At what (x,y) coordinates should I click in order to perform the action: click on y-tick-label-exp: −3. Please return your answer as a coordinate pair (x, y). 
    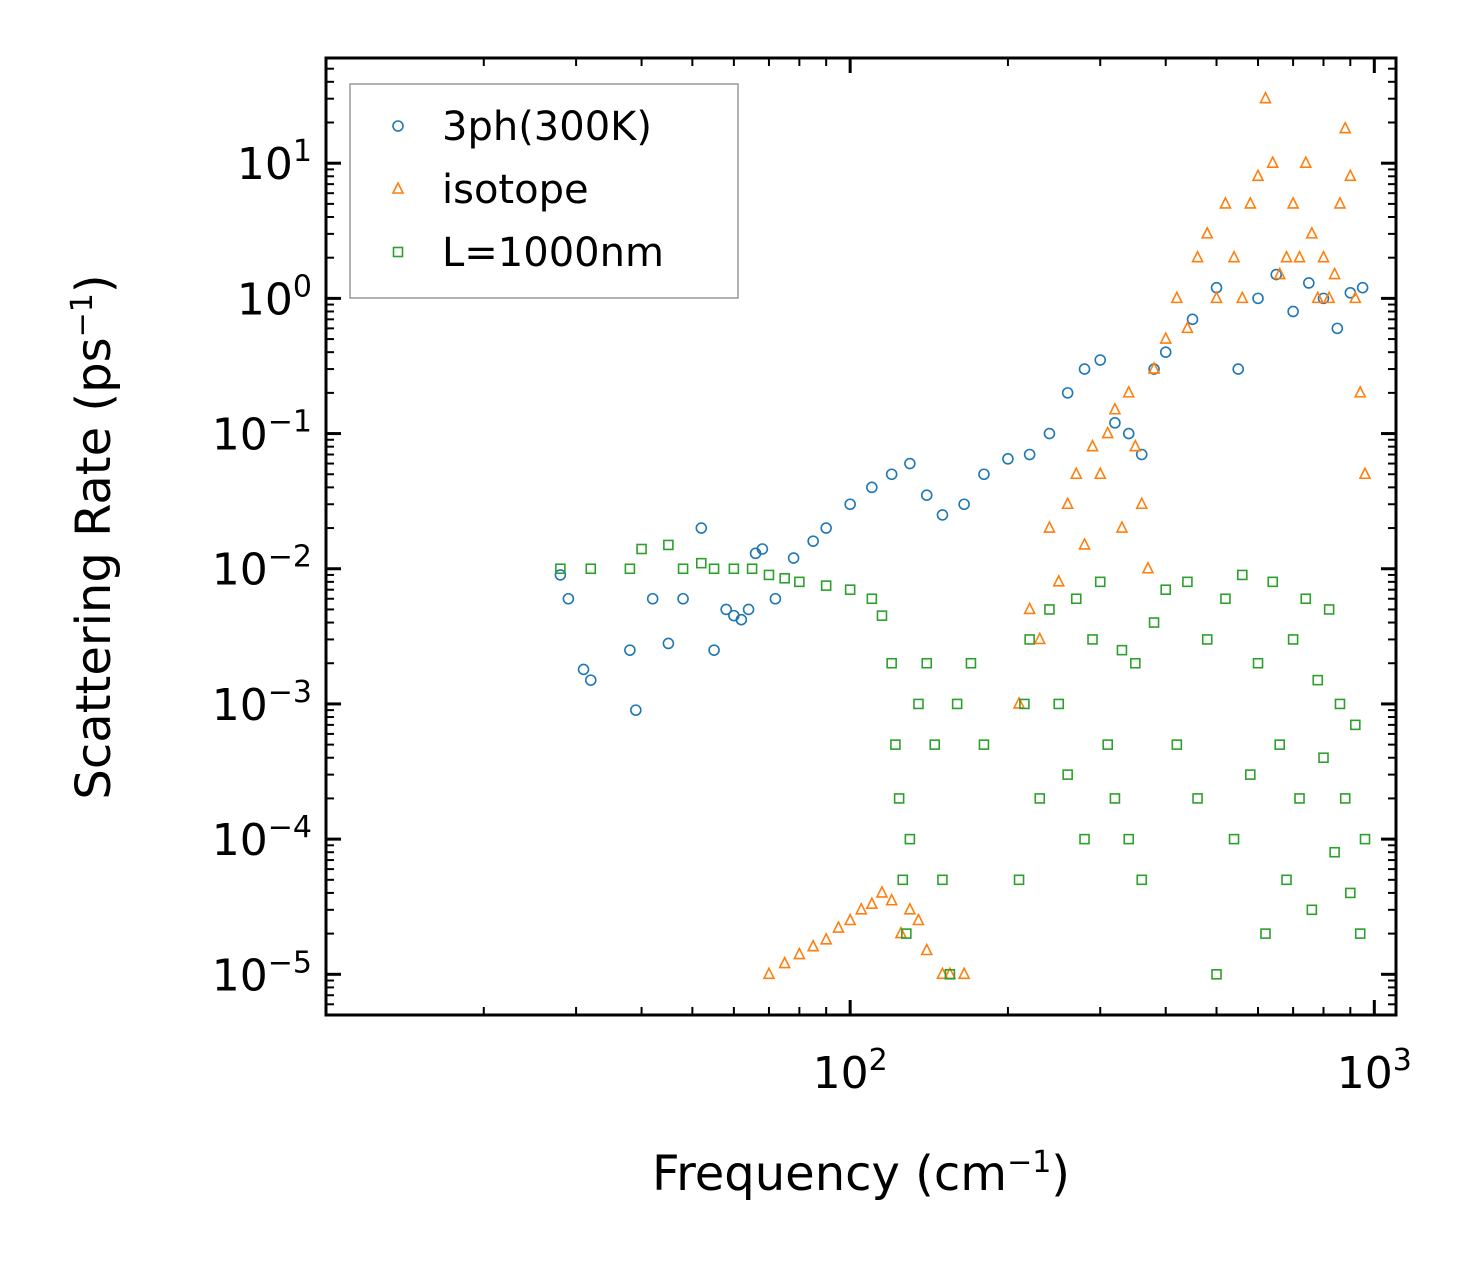
    Looking at the image, I should click on (290, 692).